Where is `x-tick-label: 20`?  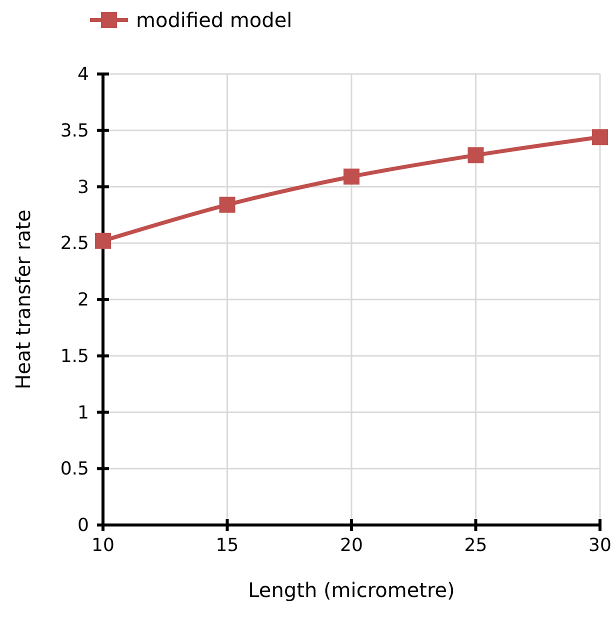
x-tick-label: 20 is located at coordinates (351, 545).